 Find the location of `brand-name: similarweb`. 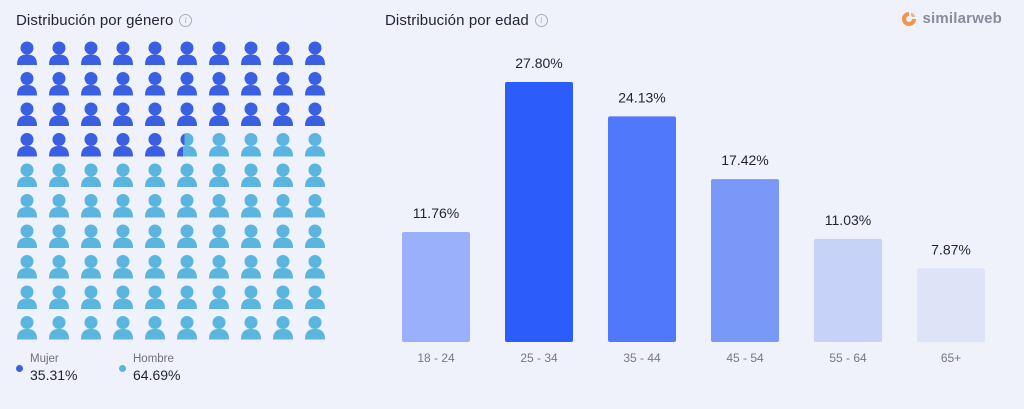

brand-name: similarweb is located at coordinates (962, 18).